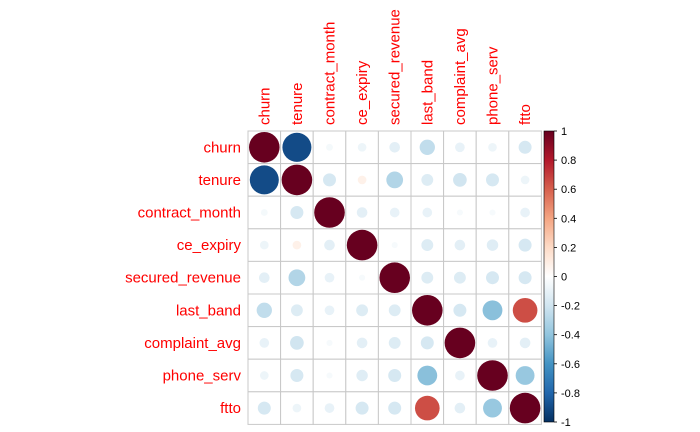  What do you see at coordinates (568, 190) in the screenshot?
I see `legend-tick-label: 0.6` at bounding box center [568, 190].